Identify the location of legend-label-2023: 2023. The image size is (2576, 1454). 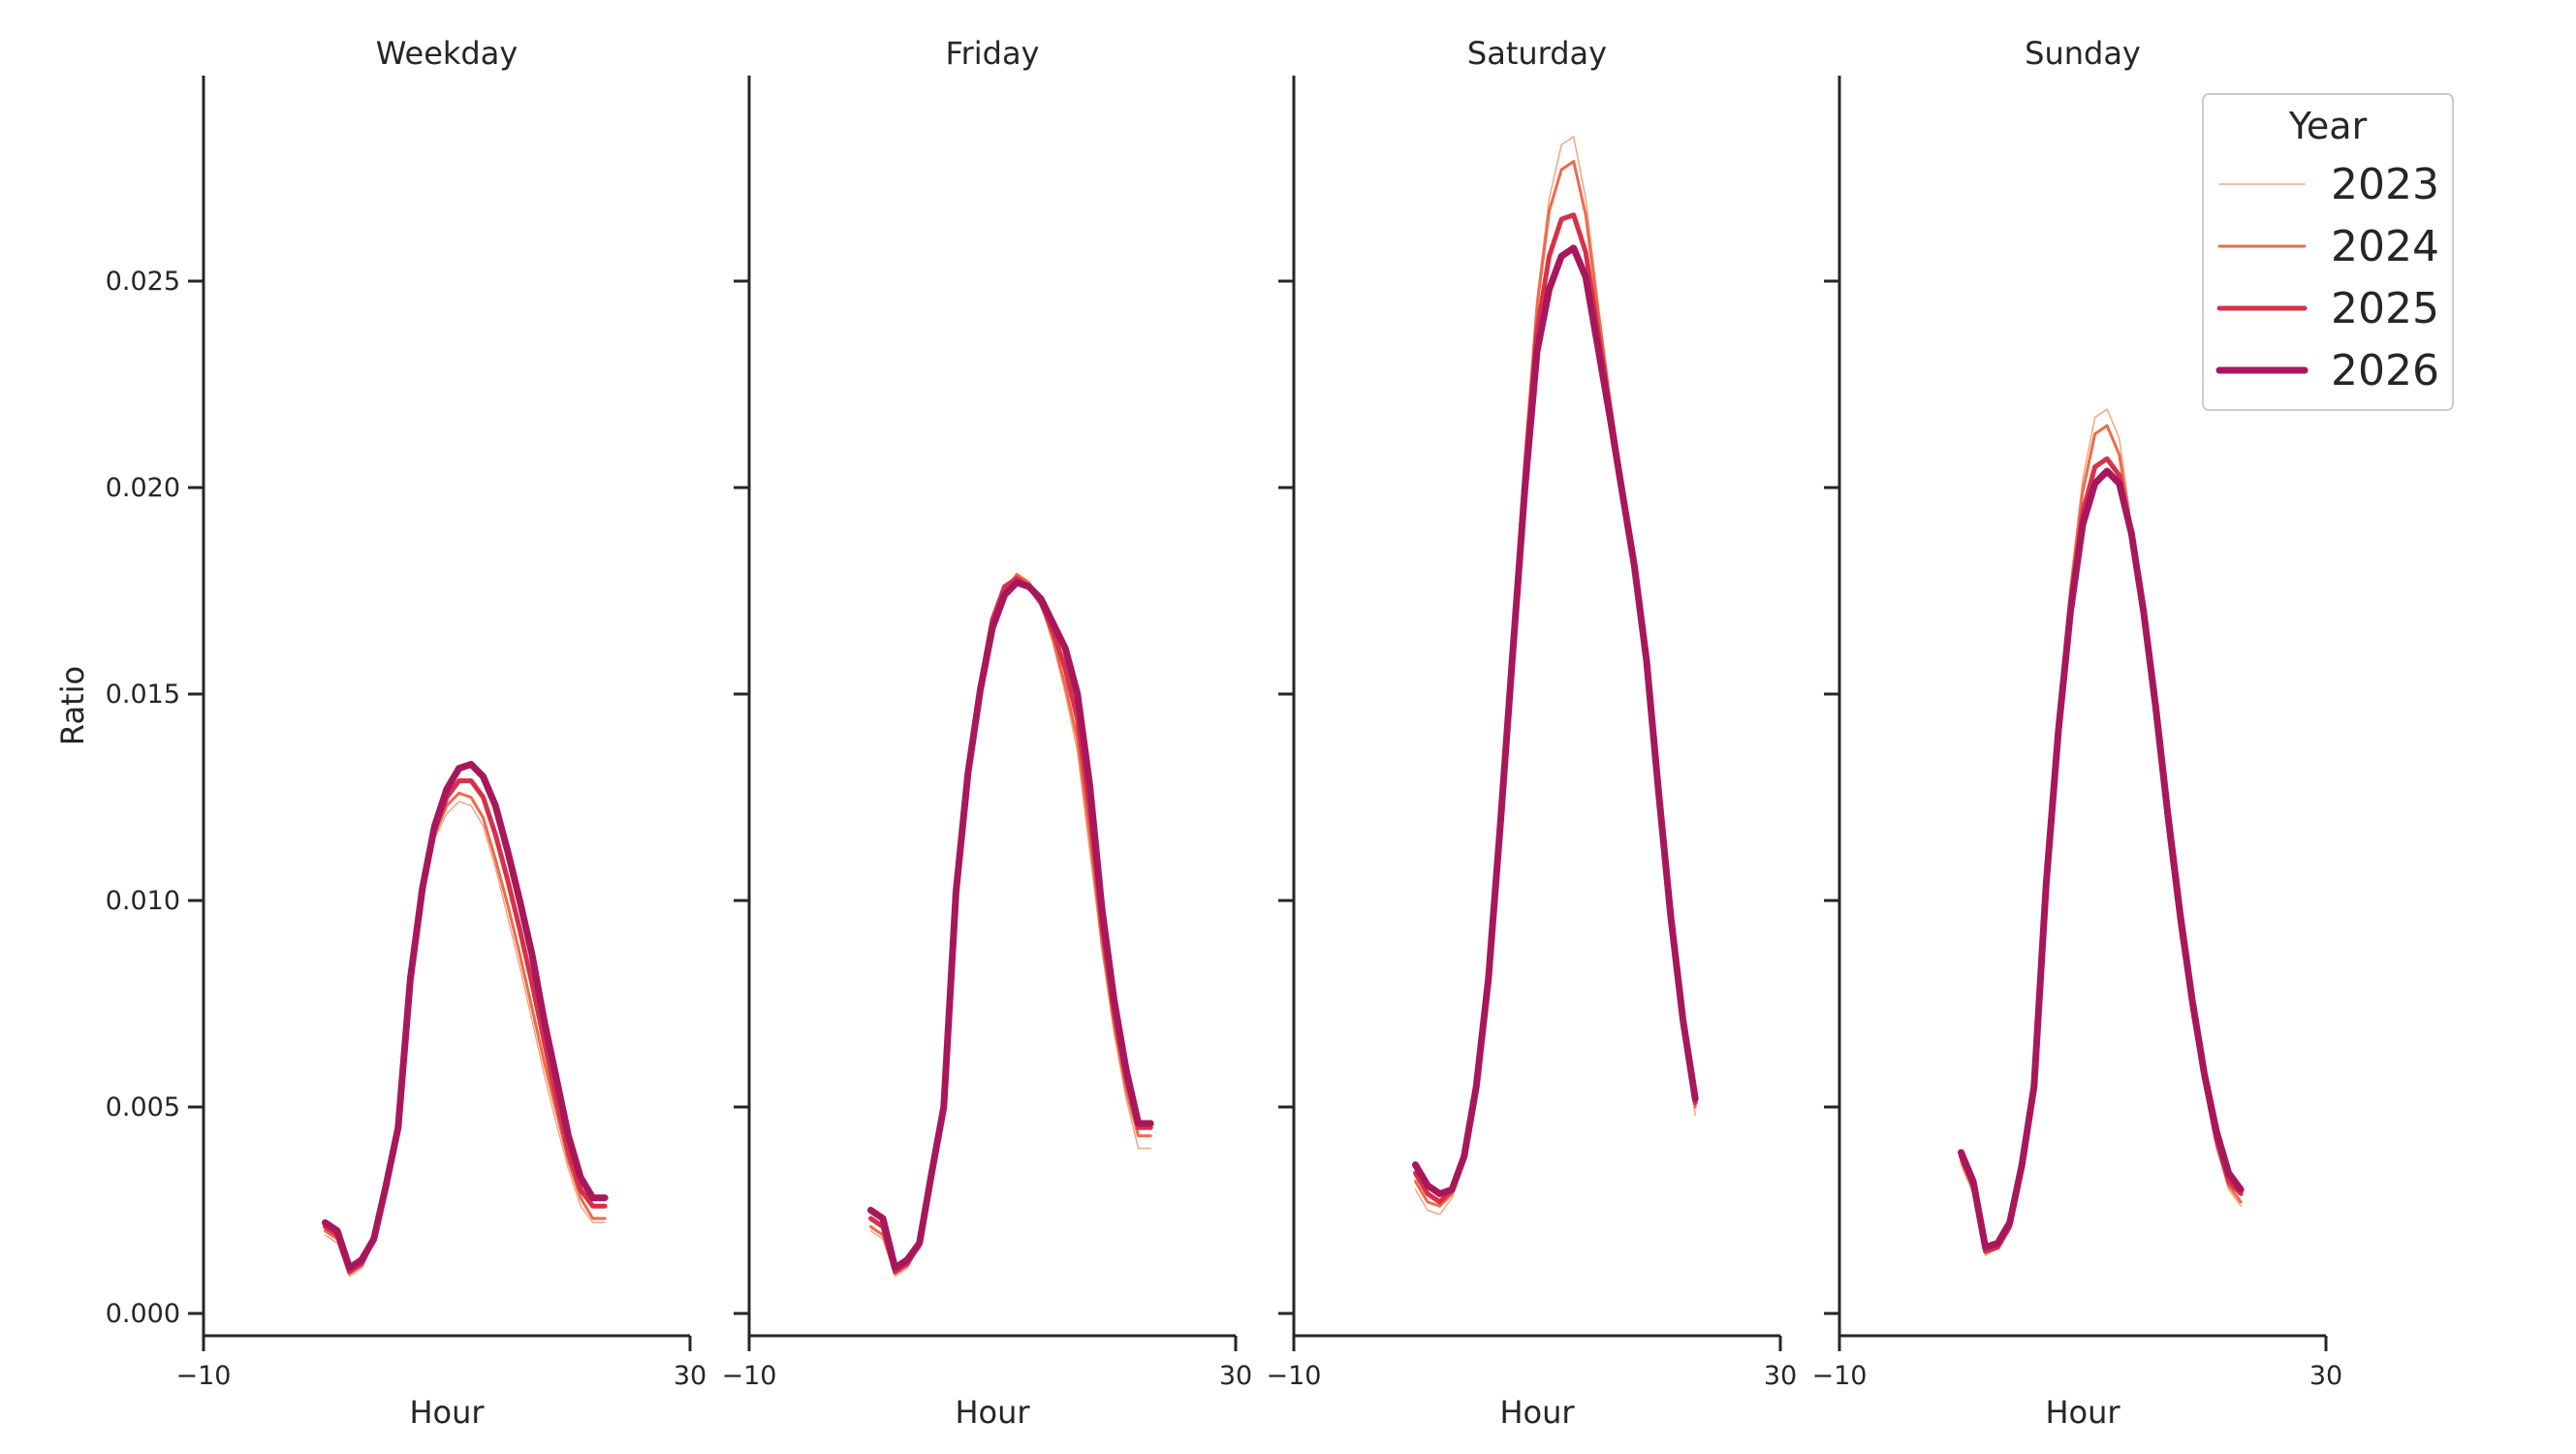
(2385, 184).